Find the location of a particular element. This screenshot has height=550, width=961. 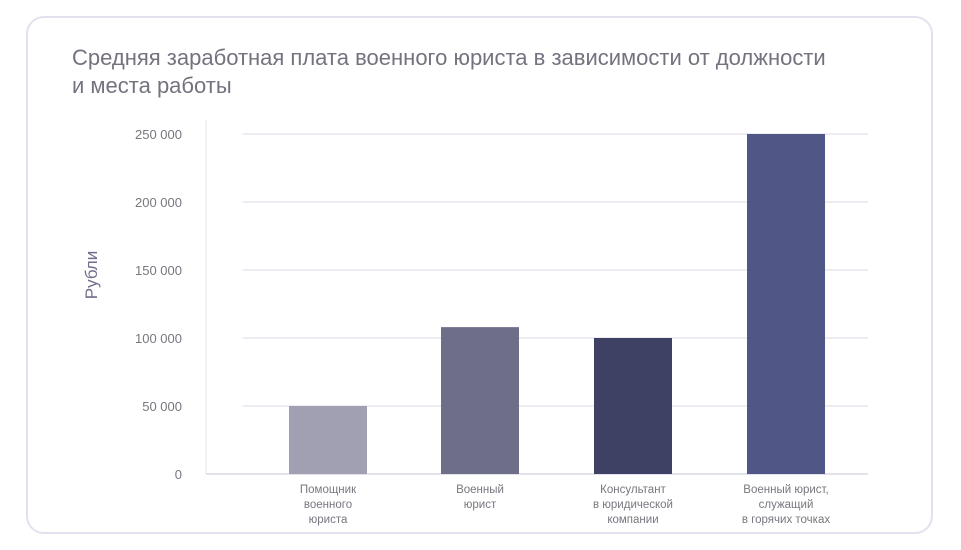

x-tick-label: в горячих точках is located at coordinates (786, 520).